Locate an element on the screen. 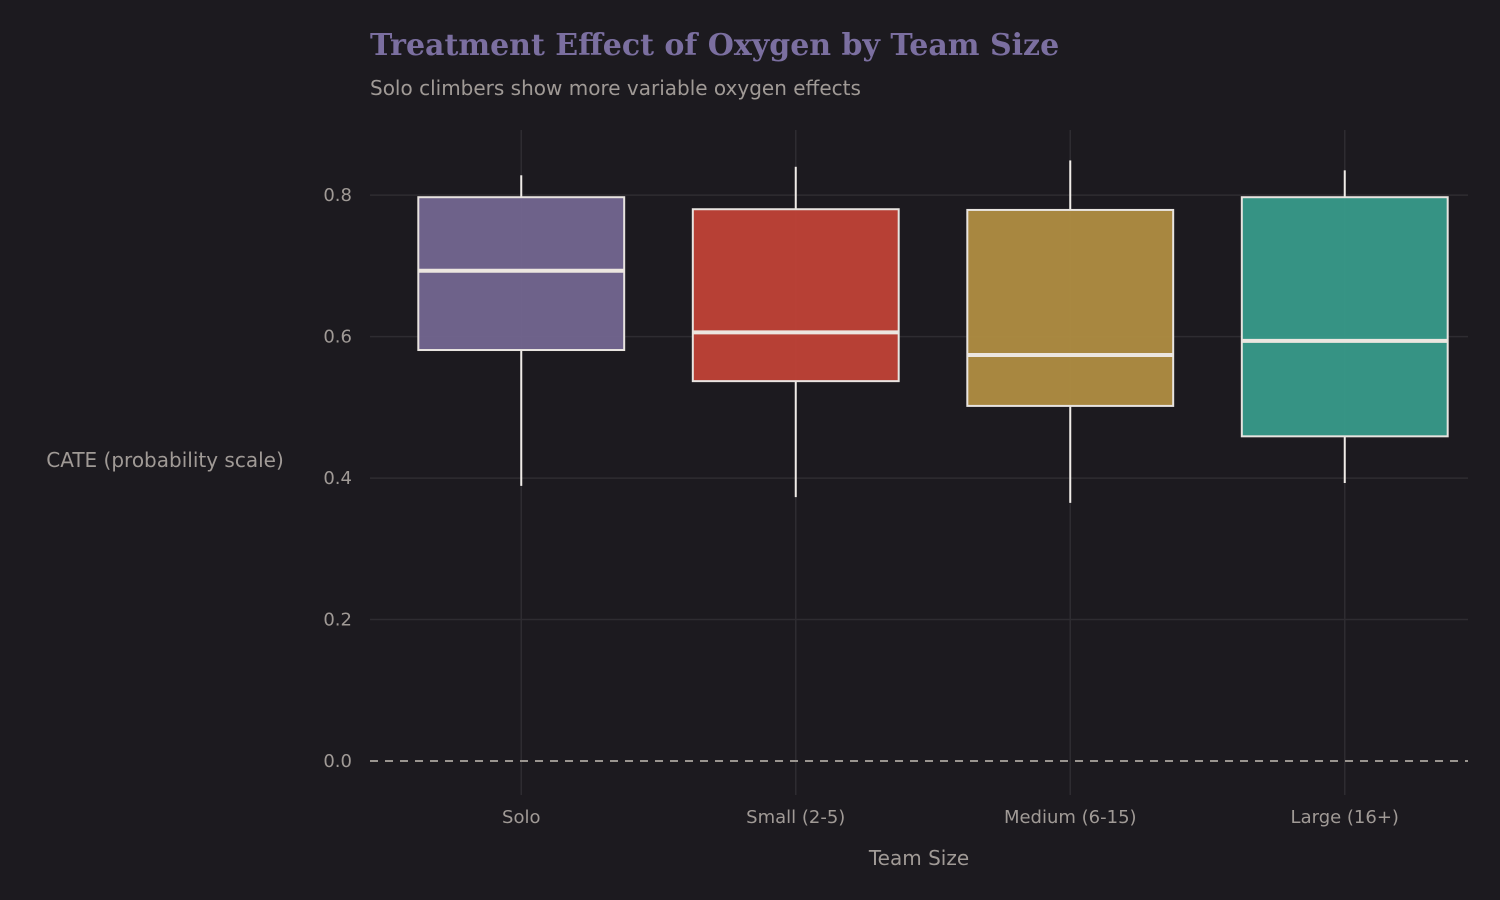  y-tick-label: 0.6 is located at coordinates (337, 337).